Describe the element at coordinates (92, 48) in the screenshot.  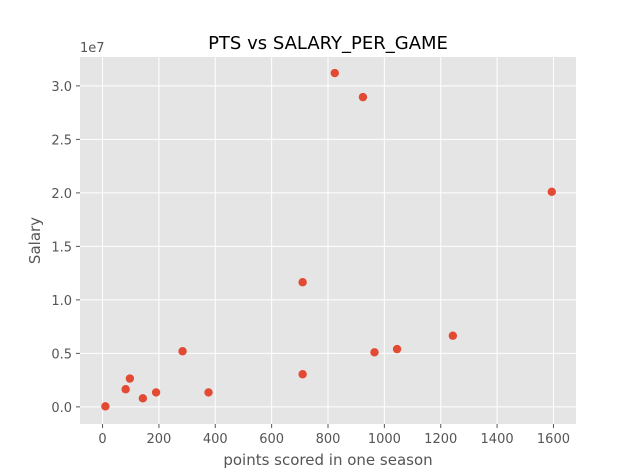
I see `y-axis-offset-label: 1e7` at that location.